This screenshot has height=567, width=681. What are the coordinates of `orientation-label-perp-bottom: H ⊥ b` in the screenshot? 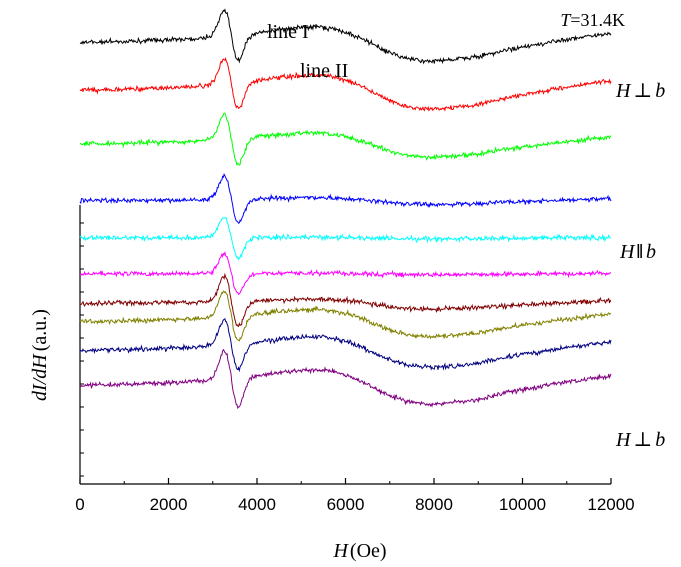 It's located at (640, 440).